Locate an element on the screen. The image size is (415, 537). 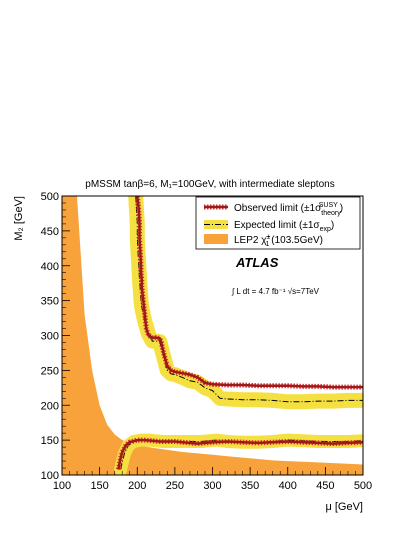
x-tick-label: 350 is located at coordinates (250, 486).